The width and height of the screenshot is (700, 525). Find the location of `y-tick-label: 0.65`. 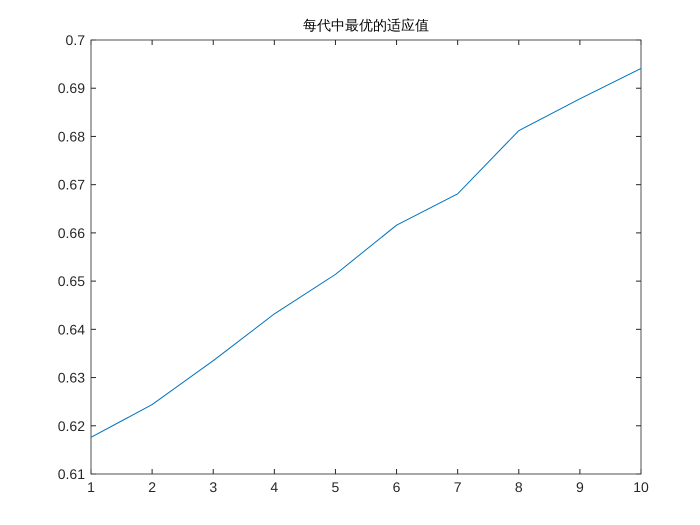

y-tick-label: 0.65 is located at coordinates (72, 281).